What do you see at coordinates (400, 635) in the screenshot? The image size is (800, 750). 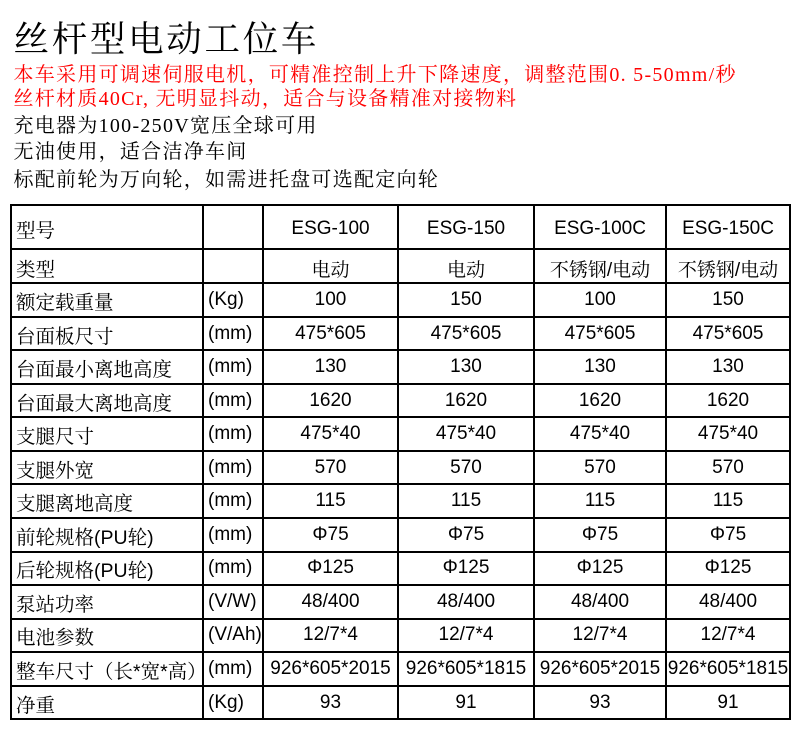 I see `table-row: 电池参数 (V/Ah) 12/7*4 12/7*4 12/7*4 12/7*4` at bounding box center [400, 635].